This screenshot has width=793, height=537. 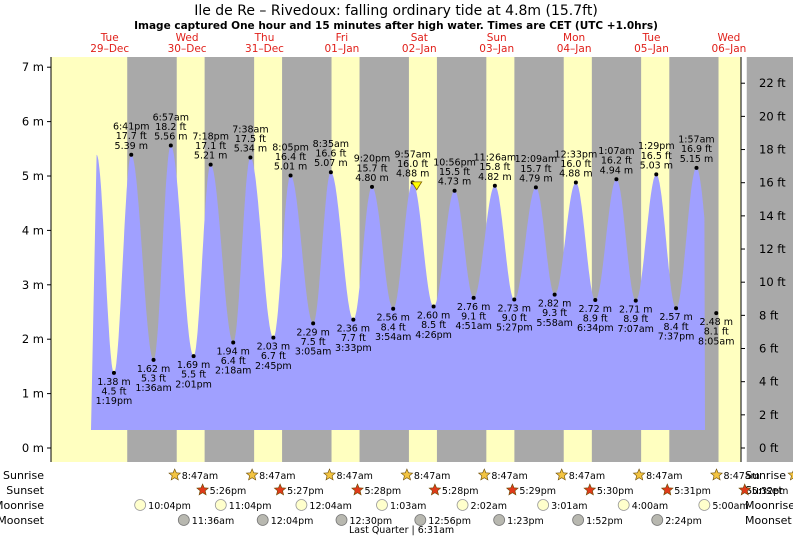 What do you see at coordinates (595, 319) in the screenshot?
I see `low-tide-label: 8.9 ft` at bounding box center [595, 319].